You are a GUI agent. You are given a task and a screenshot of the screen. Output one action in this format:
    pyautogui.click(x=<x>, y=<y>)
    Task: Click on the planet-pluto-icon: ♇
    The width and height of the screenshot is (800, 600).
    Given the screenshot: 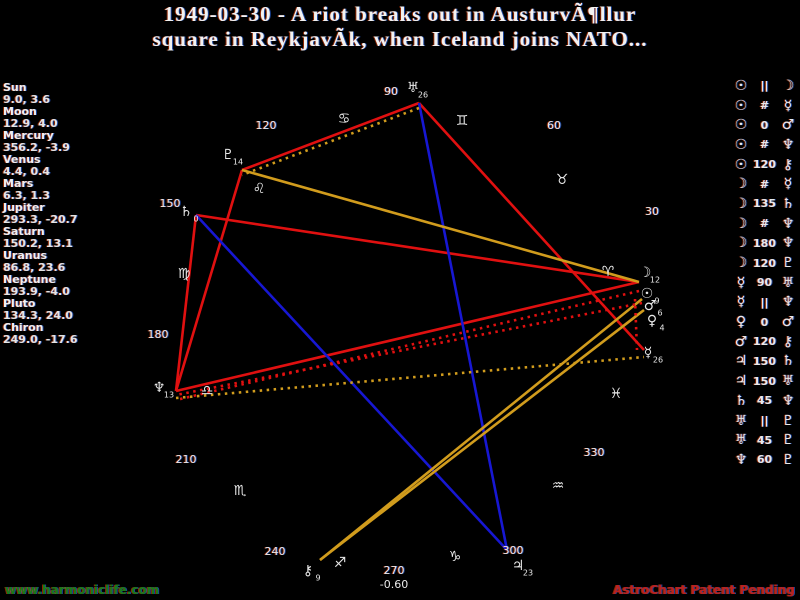 What is the action you would take?
    pyautogui.click(x=228, y=155)
    